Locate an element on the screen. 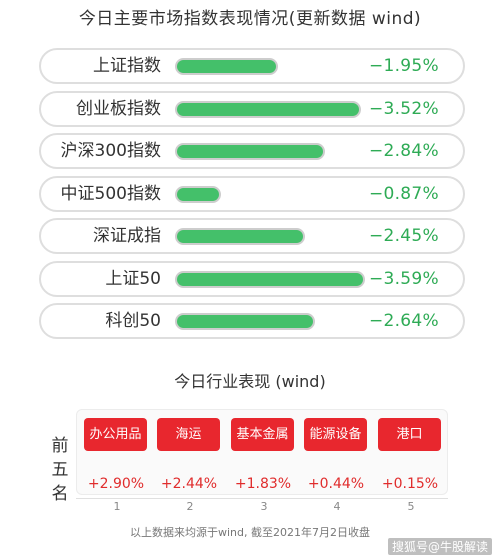 Image resolution: width=500 pixels, height=558 pixels. sector-change: +0.44% is located at coordinates (336, 484).